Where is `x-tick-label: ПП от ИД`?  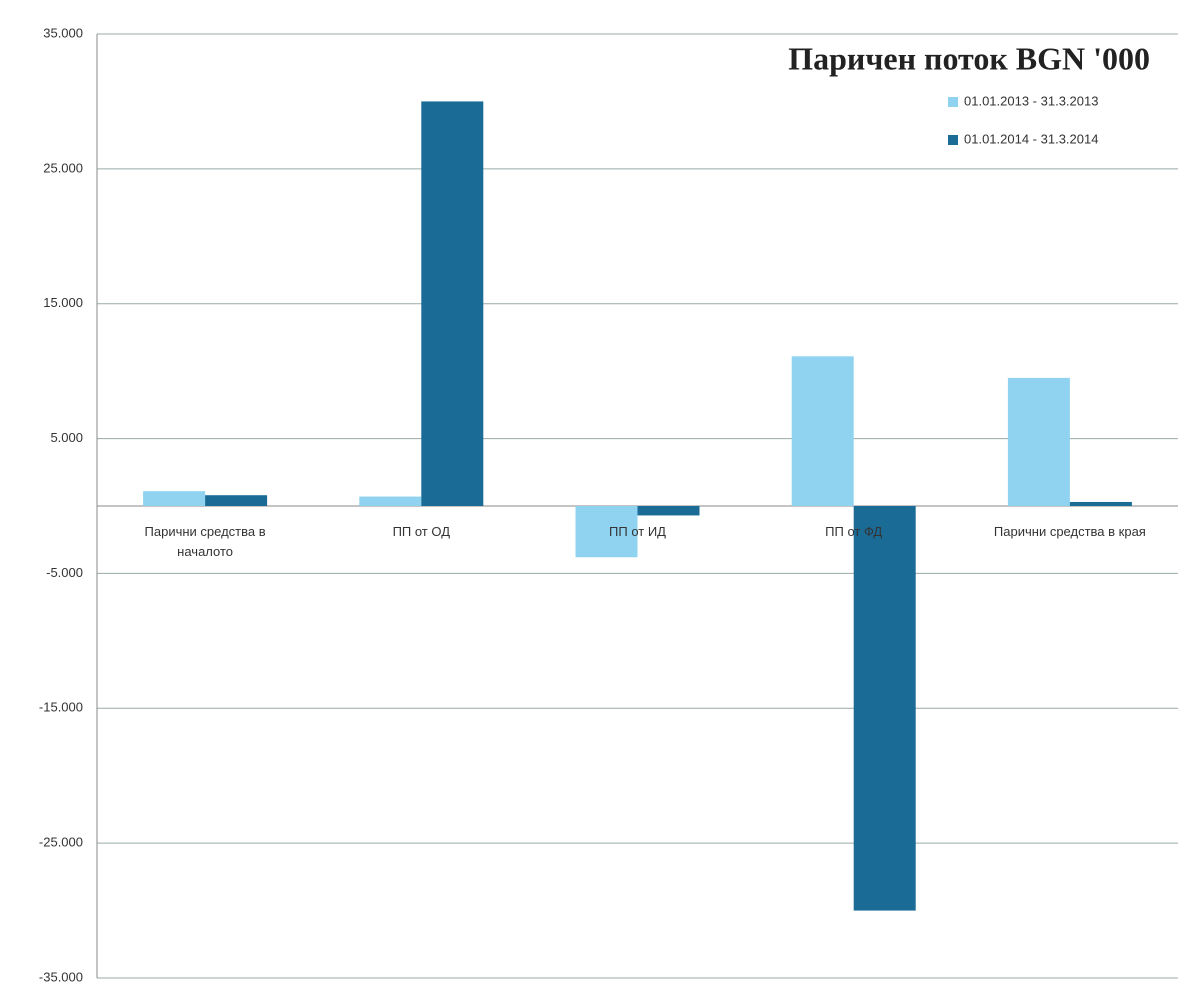
x-tick-label: ПП от ИД is located at coordinates (637, 531).